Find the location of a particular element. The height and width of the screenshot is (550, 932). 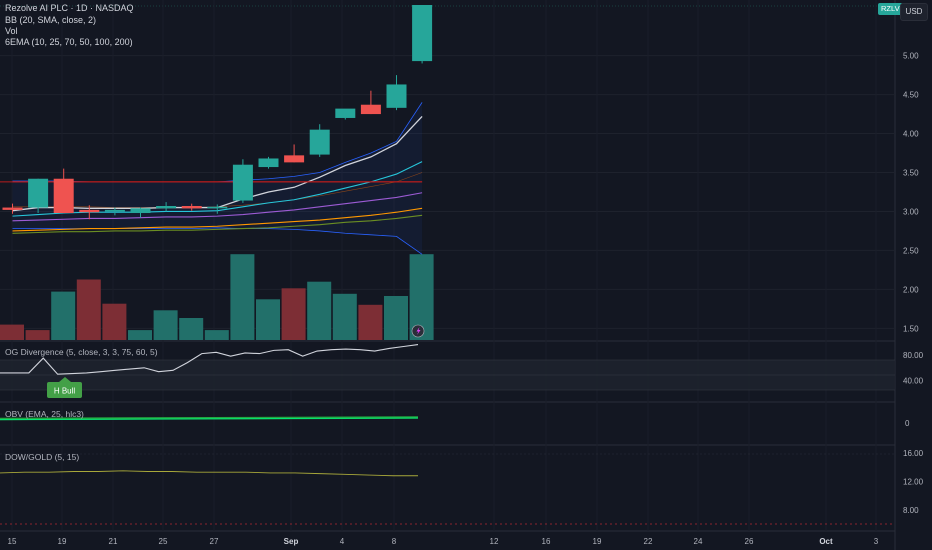

time-axis: 15 19 21 25 27 Sep 4 8 12 16 19 22 24 26 Oct 3 is located at coordinates (443, 541).